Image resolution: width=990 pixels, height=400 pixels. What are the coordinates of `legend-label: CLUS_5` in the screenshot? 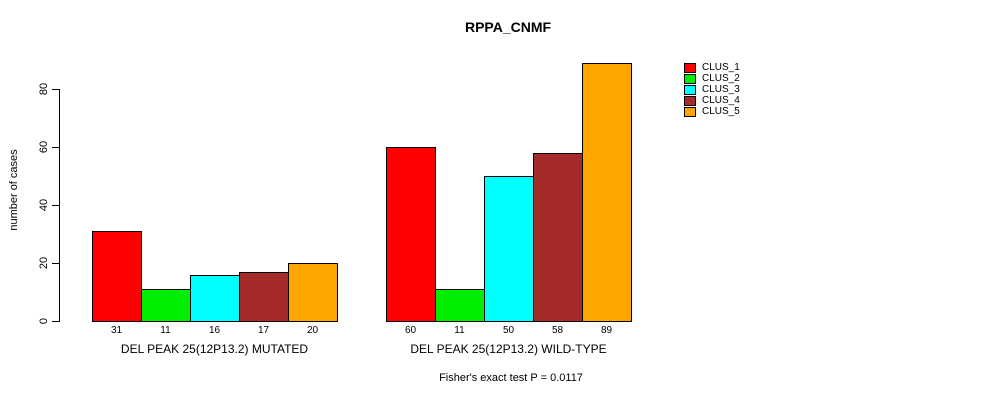 It's located at (721, 111).